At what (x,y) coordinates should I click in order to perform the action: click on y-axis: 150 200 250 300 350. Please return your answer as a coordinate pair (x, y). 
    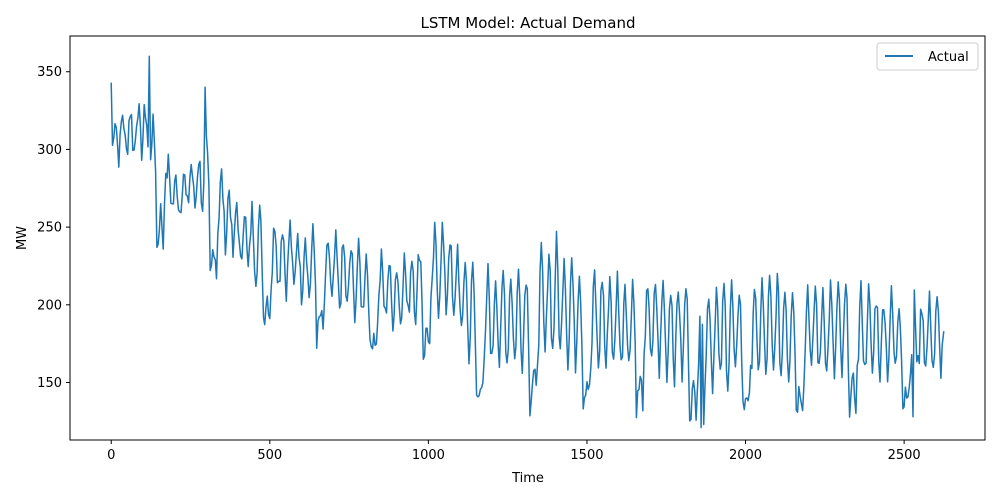
    Looking at the image, I should click on (53, 228).